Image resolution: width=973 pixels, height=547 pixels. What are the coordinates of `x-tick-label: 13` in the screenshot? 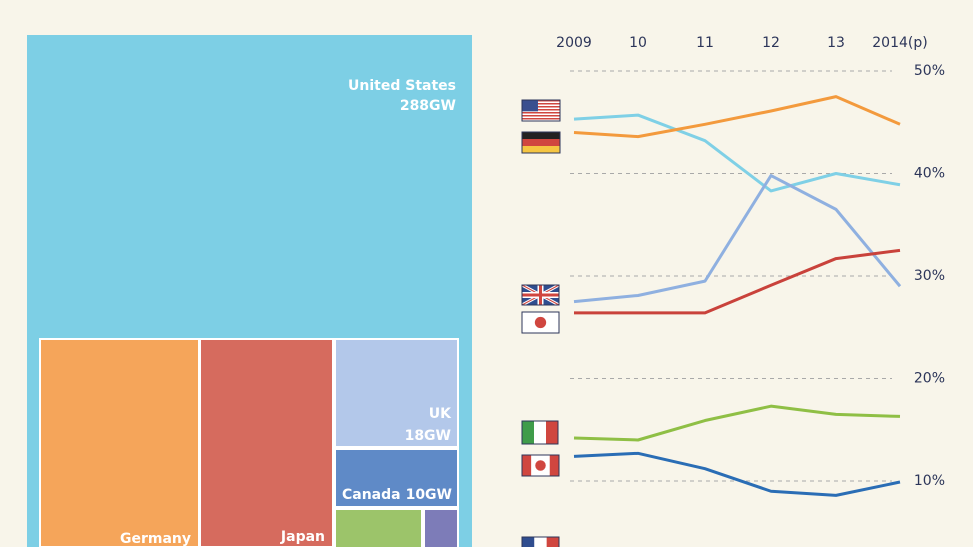 It's located at (836, 43).